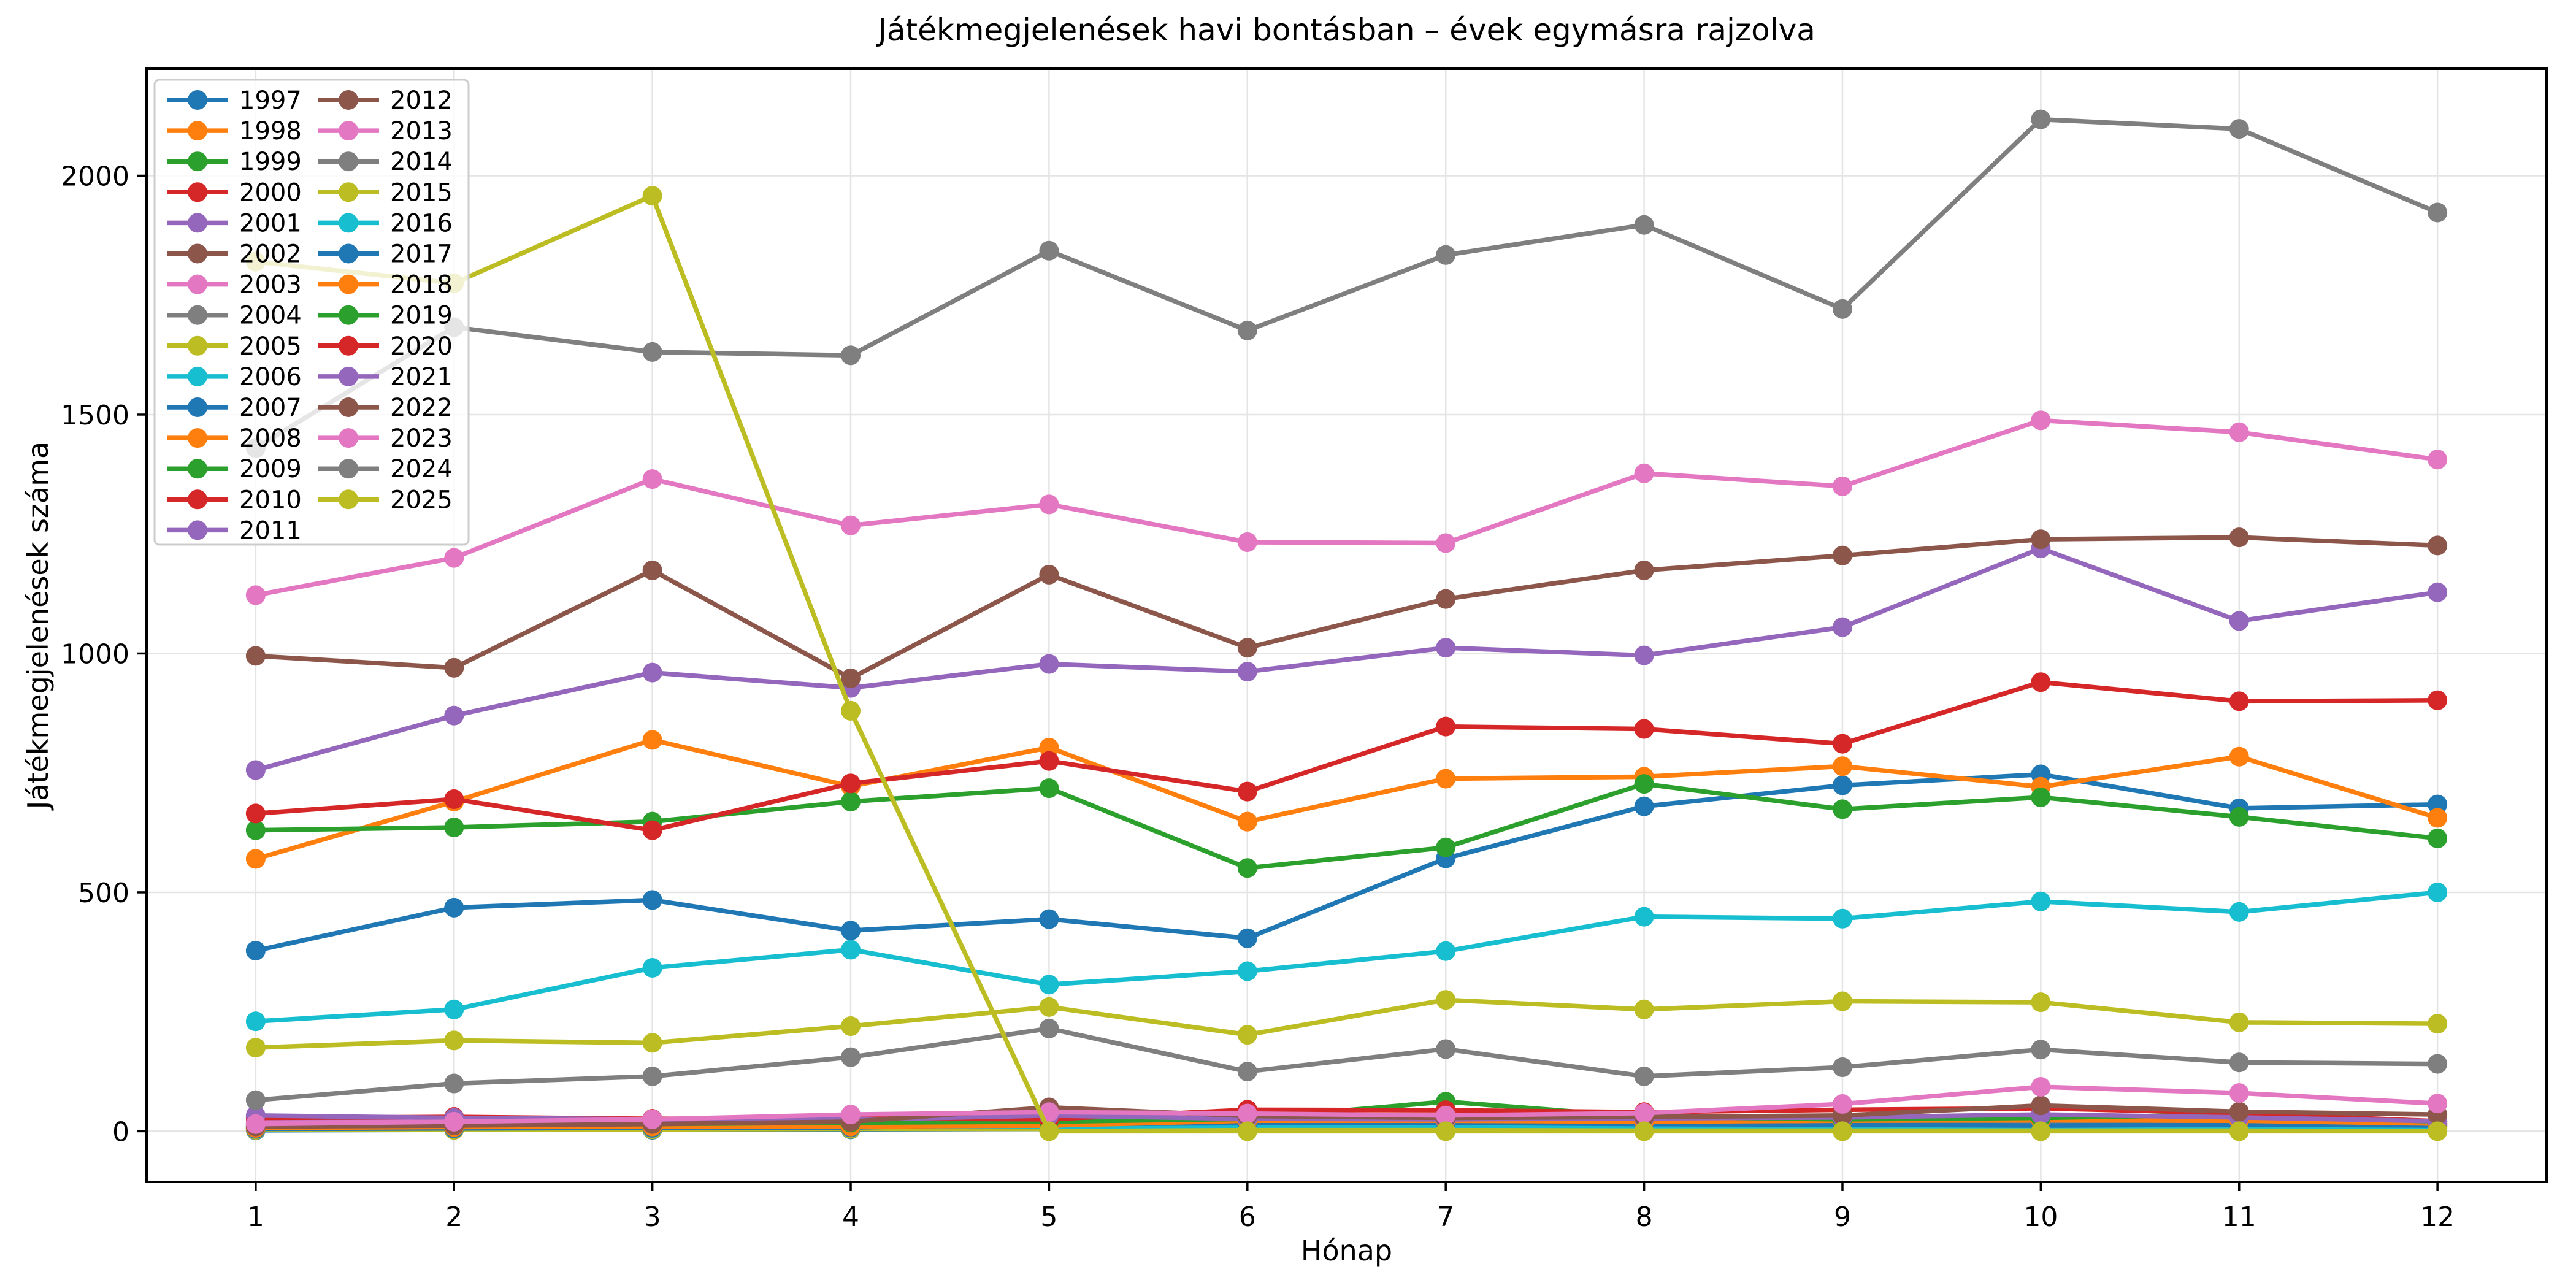  What do you see at coordinates (385, 469) in the screenshot?
I see `legend-item-2024: 2024` at bounding box center [385, 469].